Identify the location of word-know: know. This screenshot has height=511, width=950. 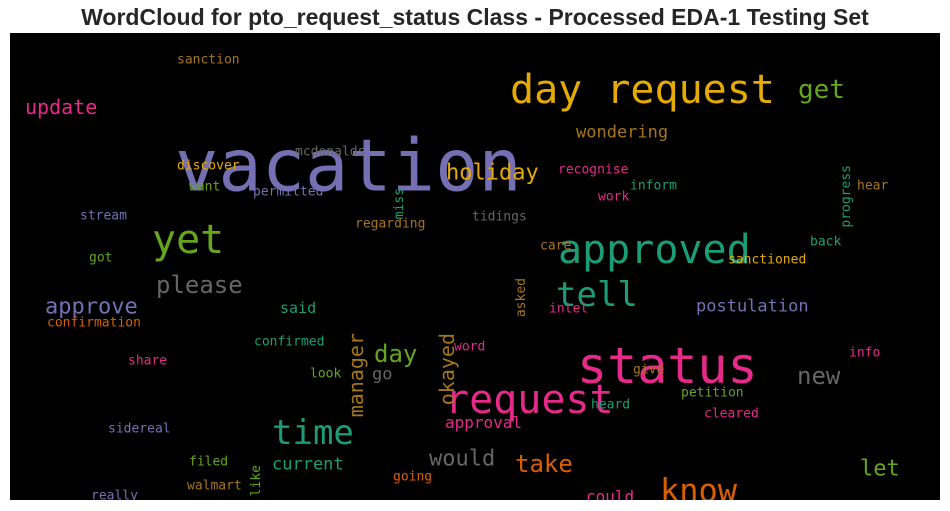
(699, 486).